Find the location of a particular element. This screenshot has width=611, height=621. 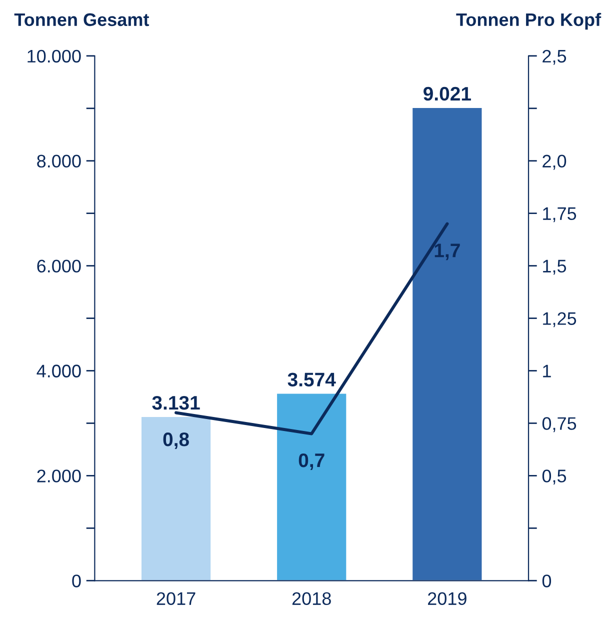

x-tick-label: 2017 is located at coordinates (176, 599).